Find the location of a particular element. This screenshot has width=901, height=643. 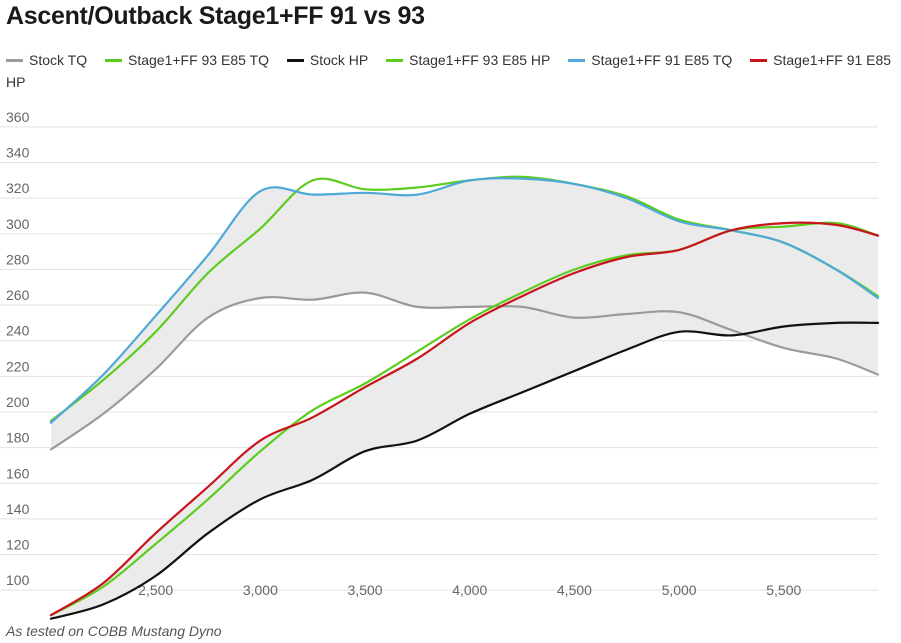

legend-label: Stock TQ is located at coordinates (58, 60).